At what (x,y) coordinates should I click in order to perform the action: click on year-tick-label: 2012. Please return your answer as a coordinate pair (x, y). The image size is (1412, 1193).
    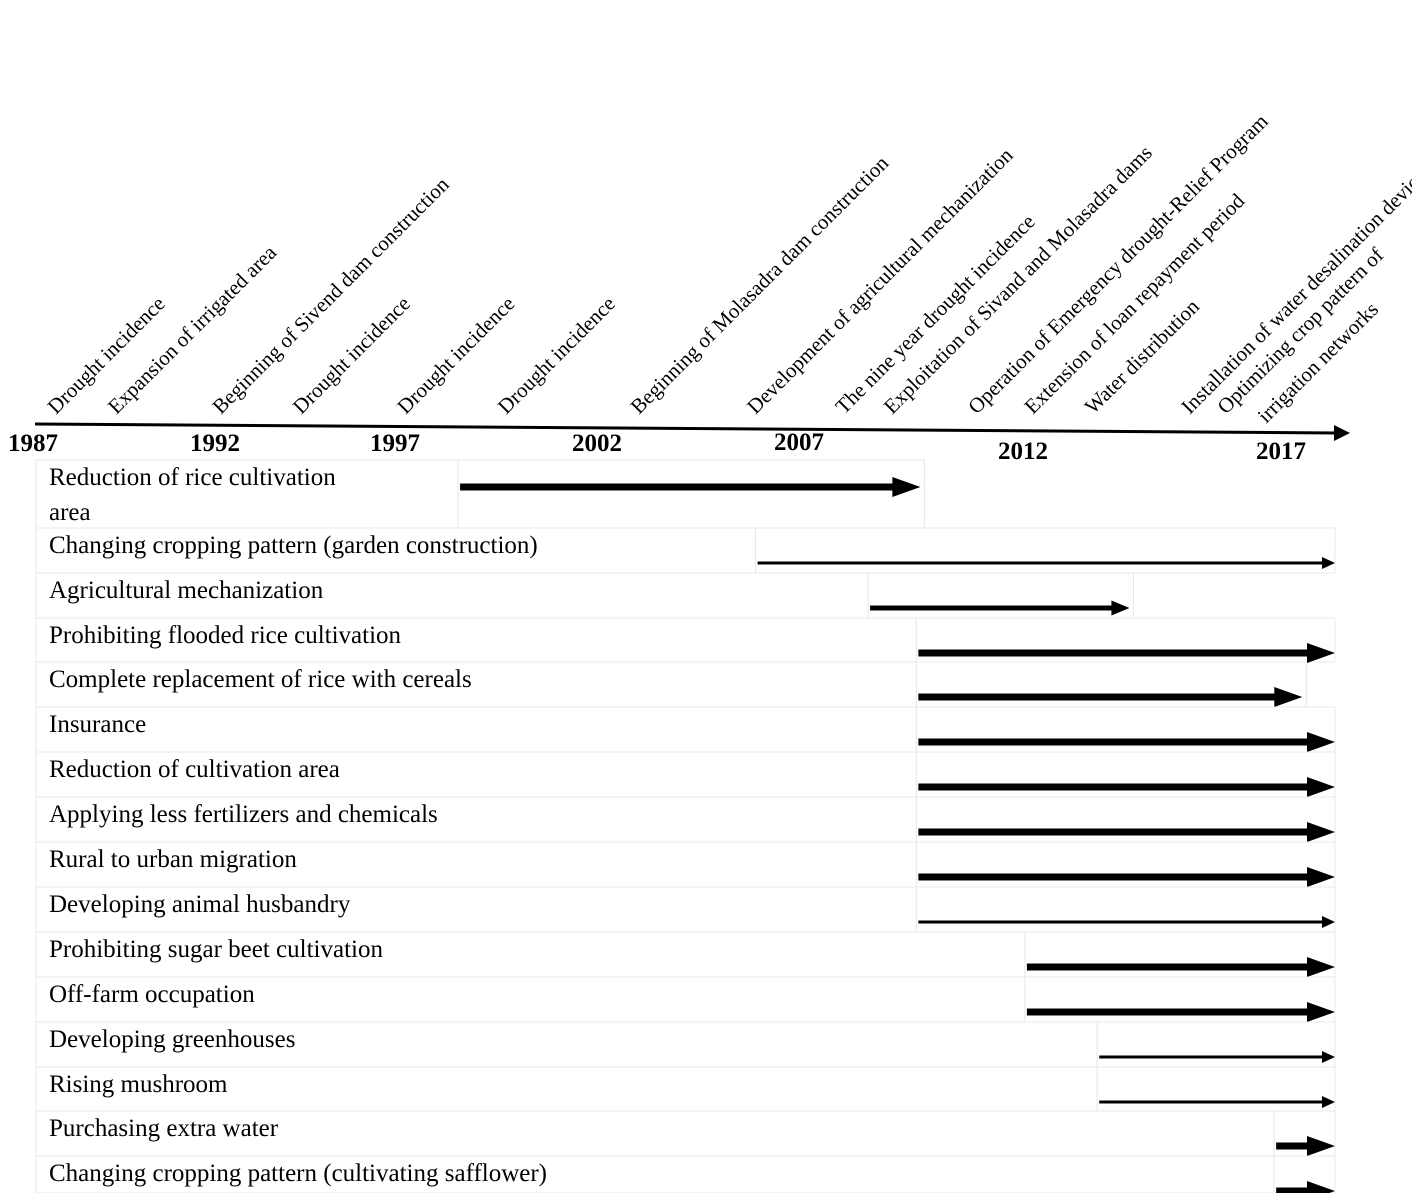
    Looking at the image, I should click on (1023, 451).